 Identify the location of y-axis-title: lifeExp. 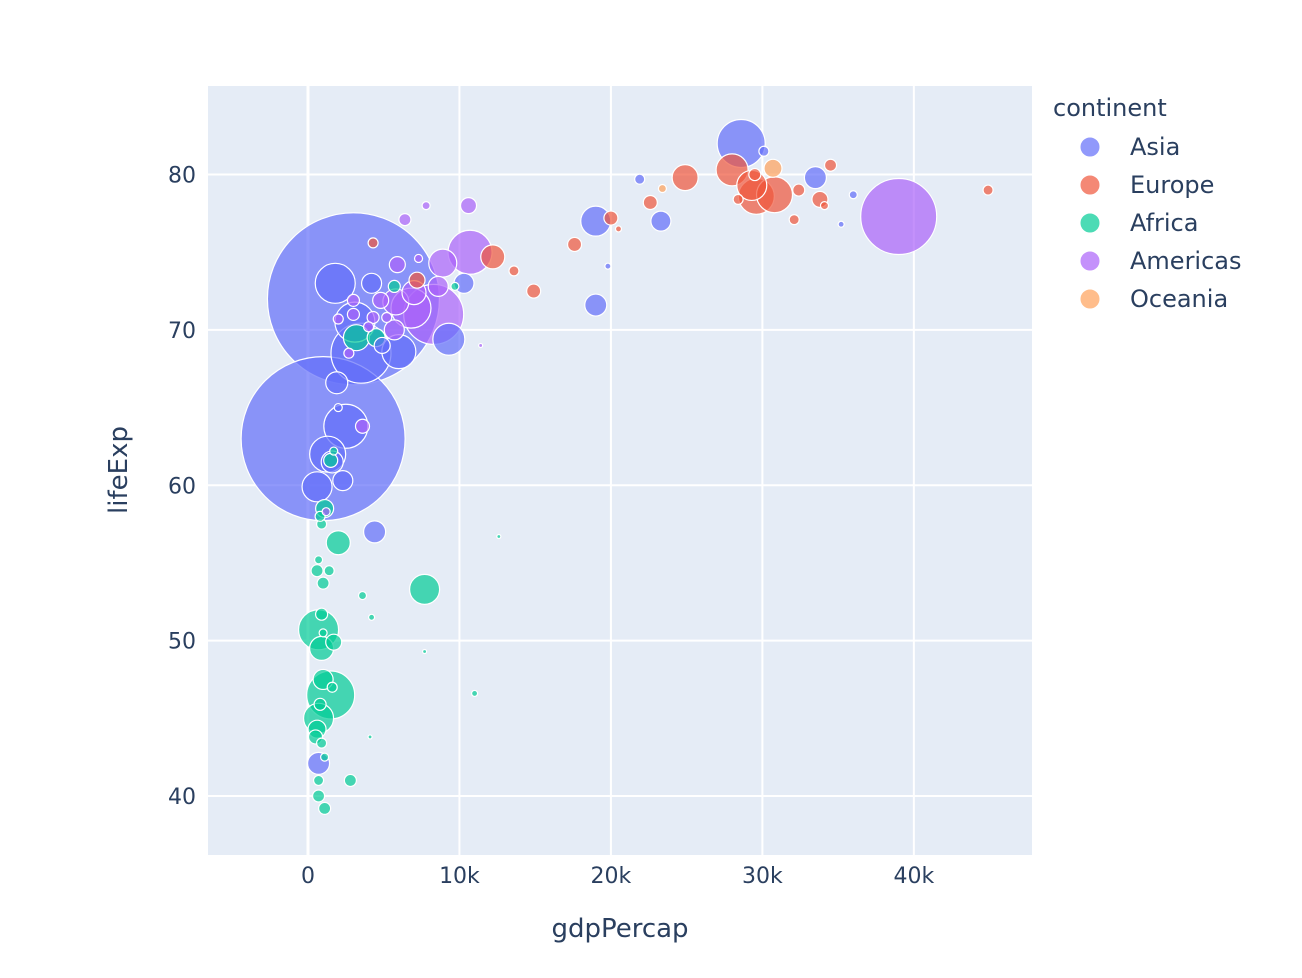
(119, 470).